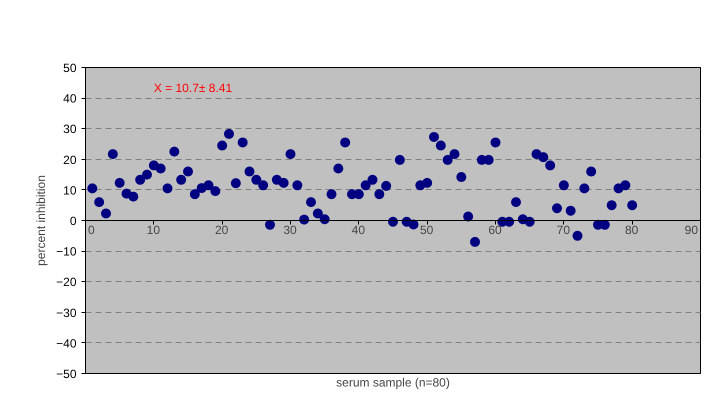  I want to click on y-tick-label: 40, so click(70, 99).